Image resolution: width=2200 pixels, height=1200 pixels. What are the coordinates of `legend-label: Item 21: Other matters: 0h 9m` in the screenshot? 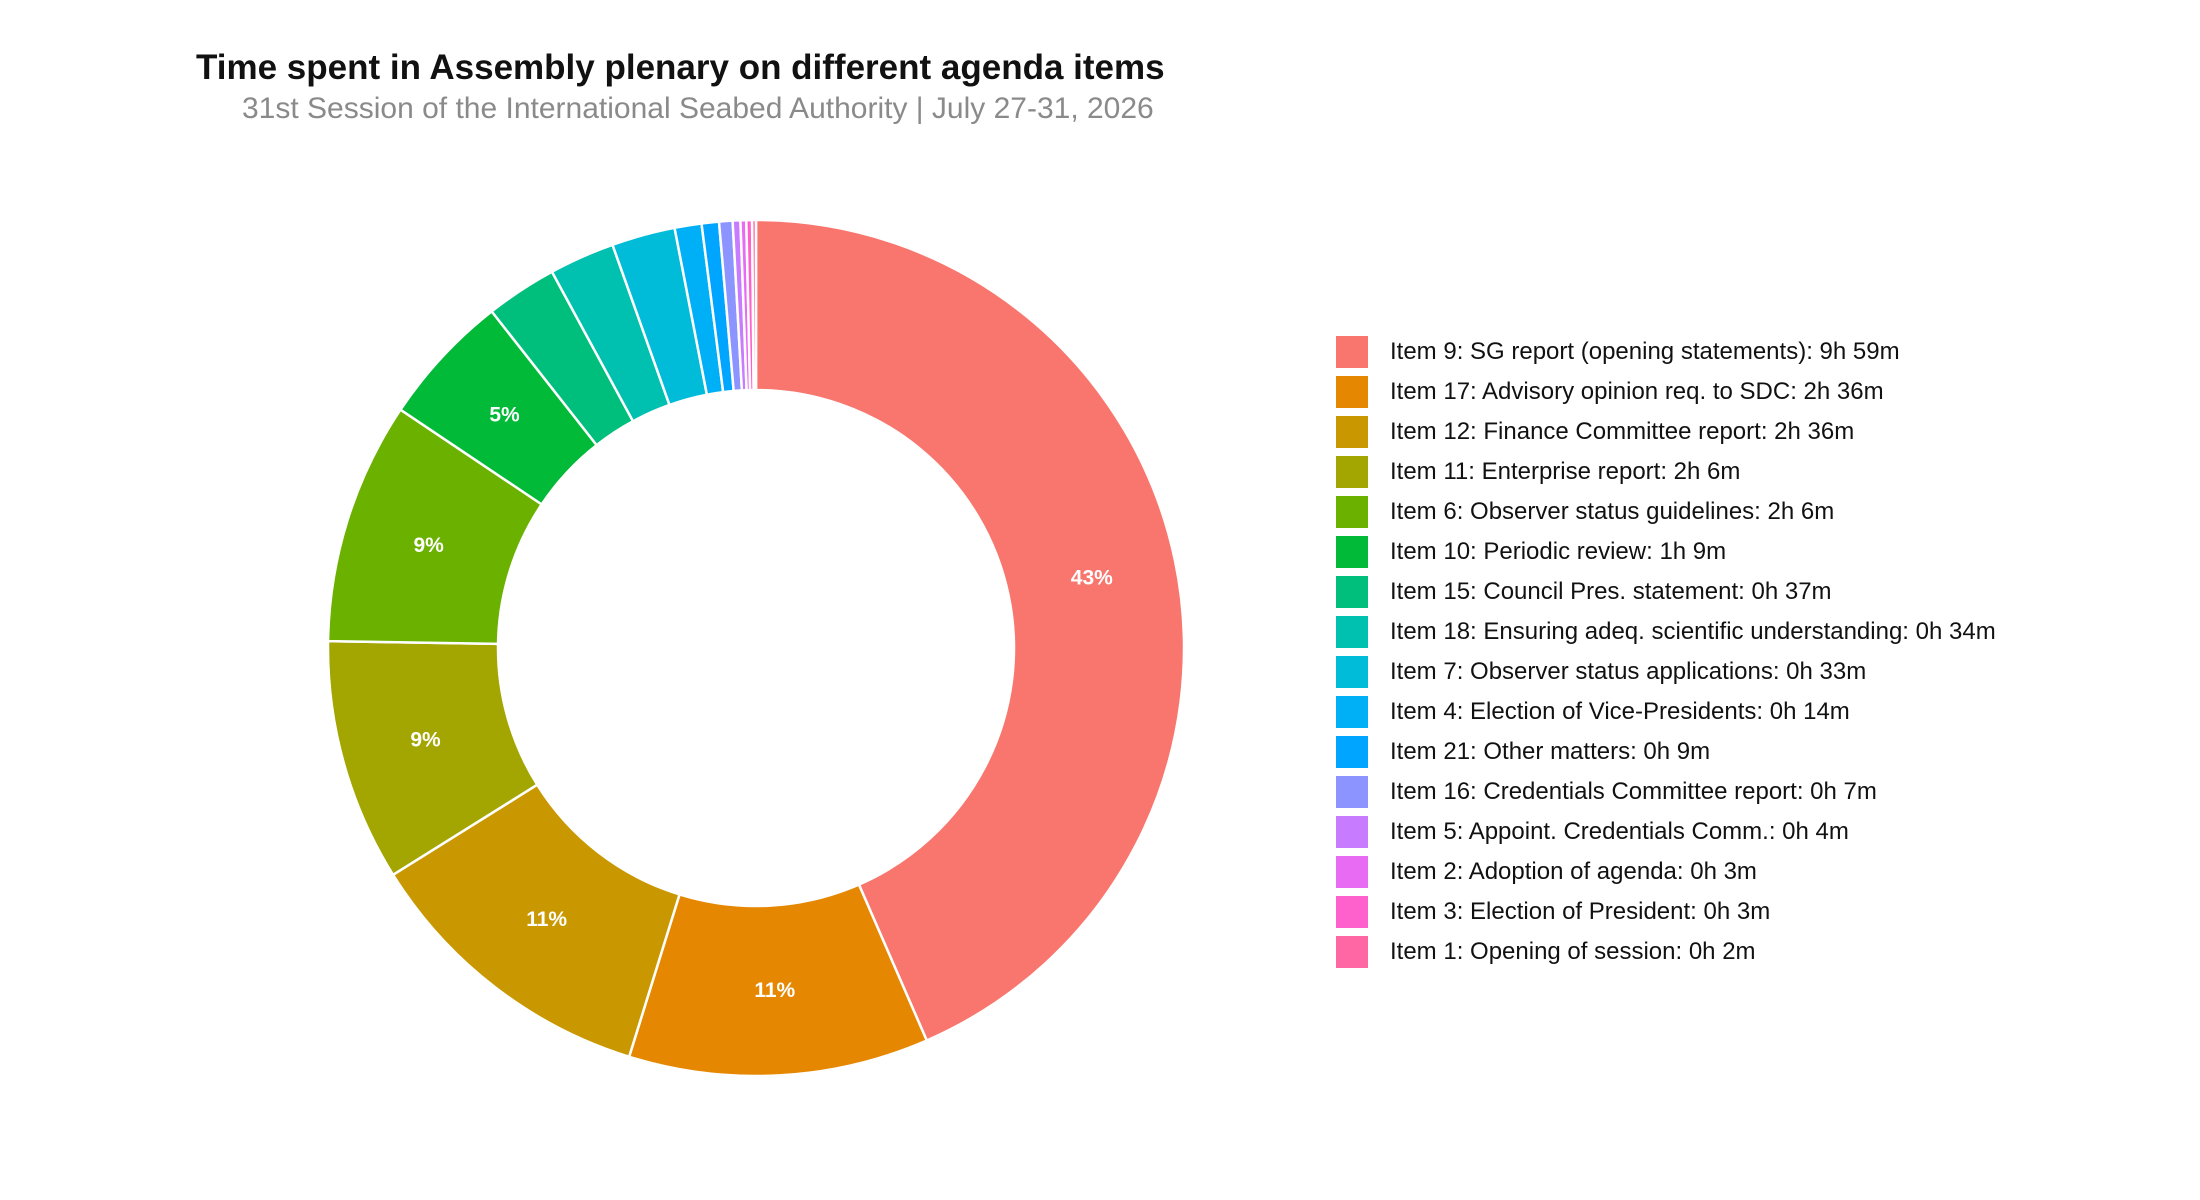 It's located at (1550, 751).